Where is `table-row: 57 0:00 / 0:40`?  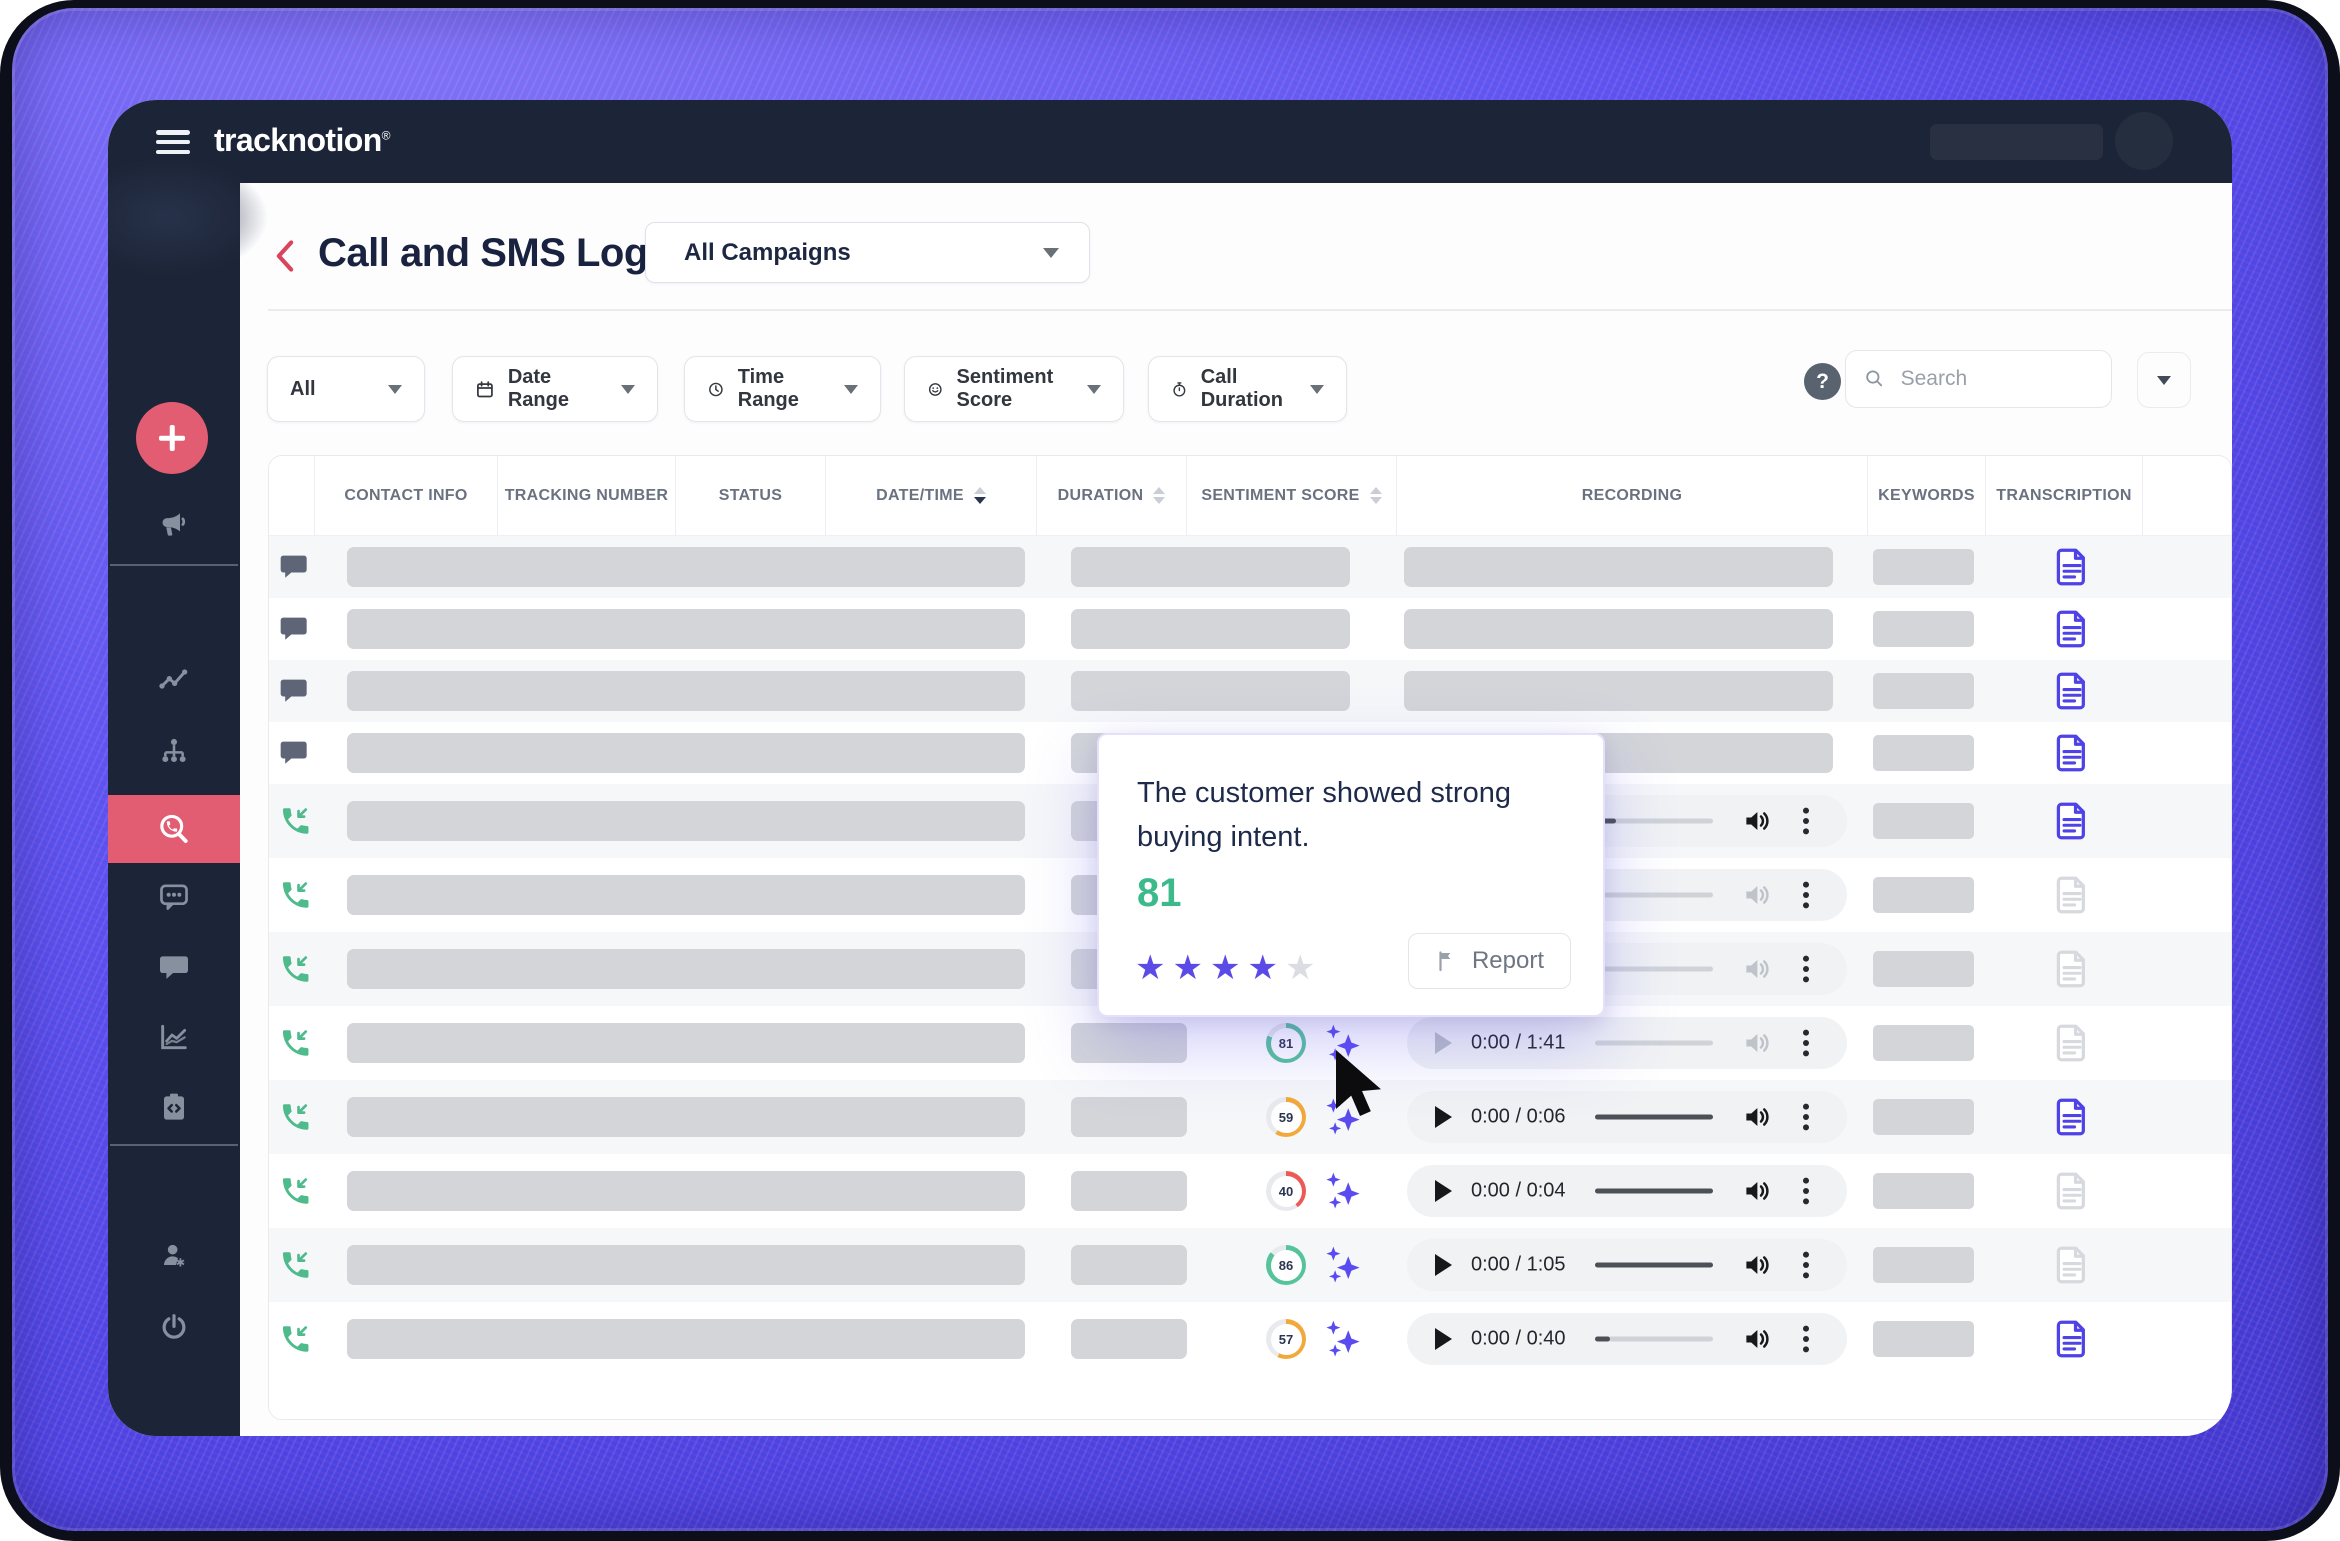 table-row: 57 0:00 / 0:40 is located at coordinates (1250, 1339).